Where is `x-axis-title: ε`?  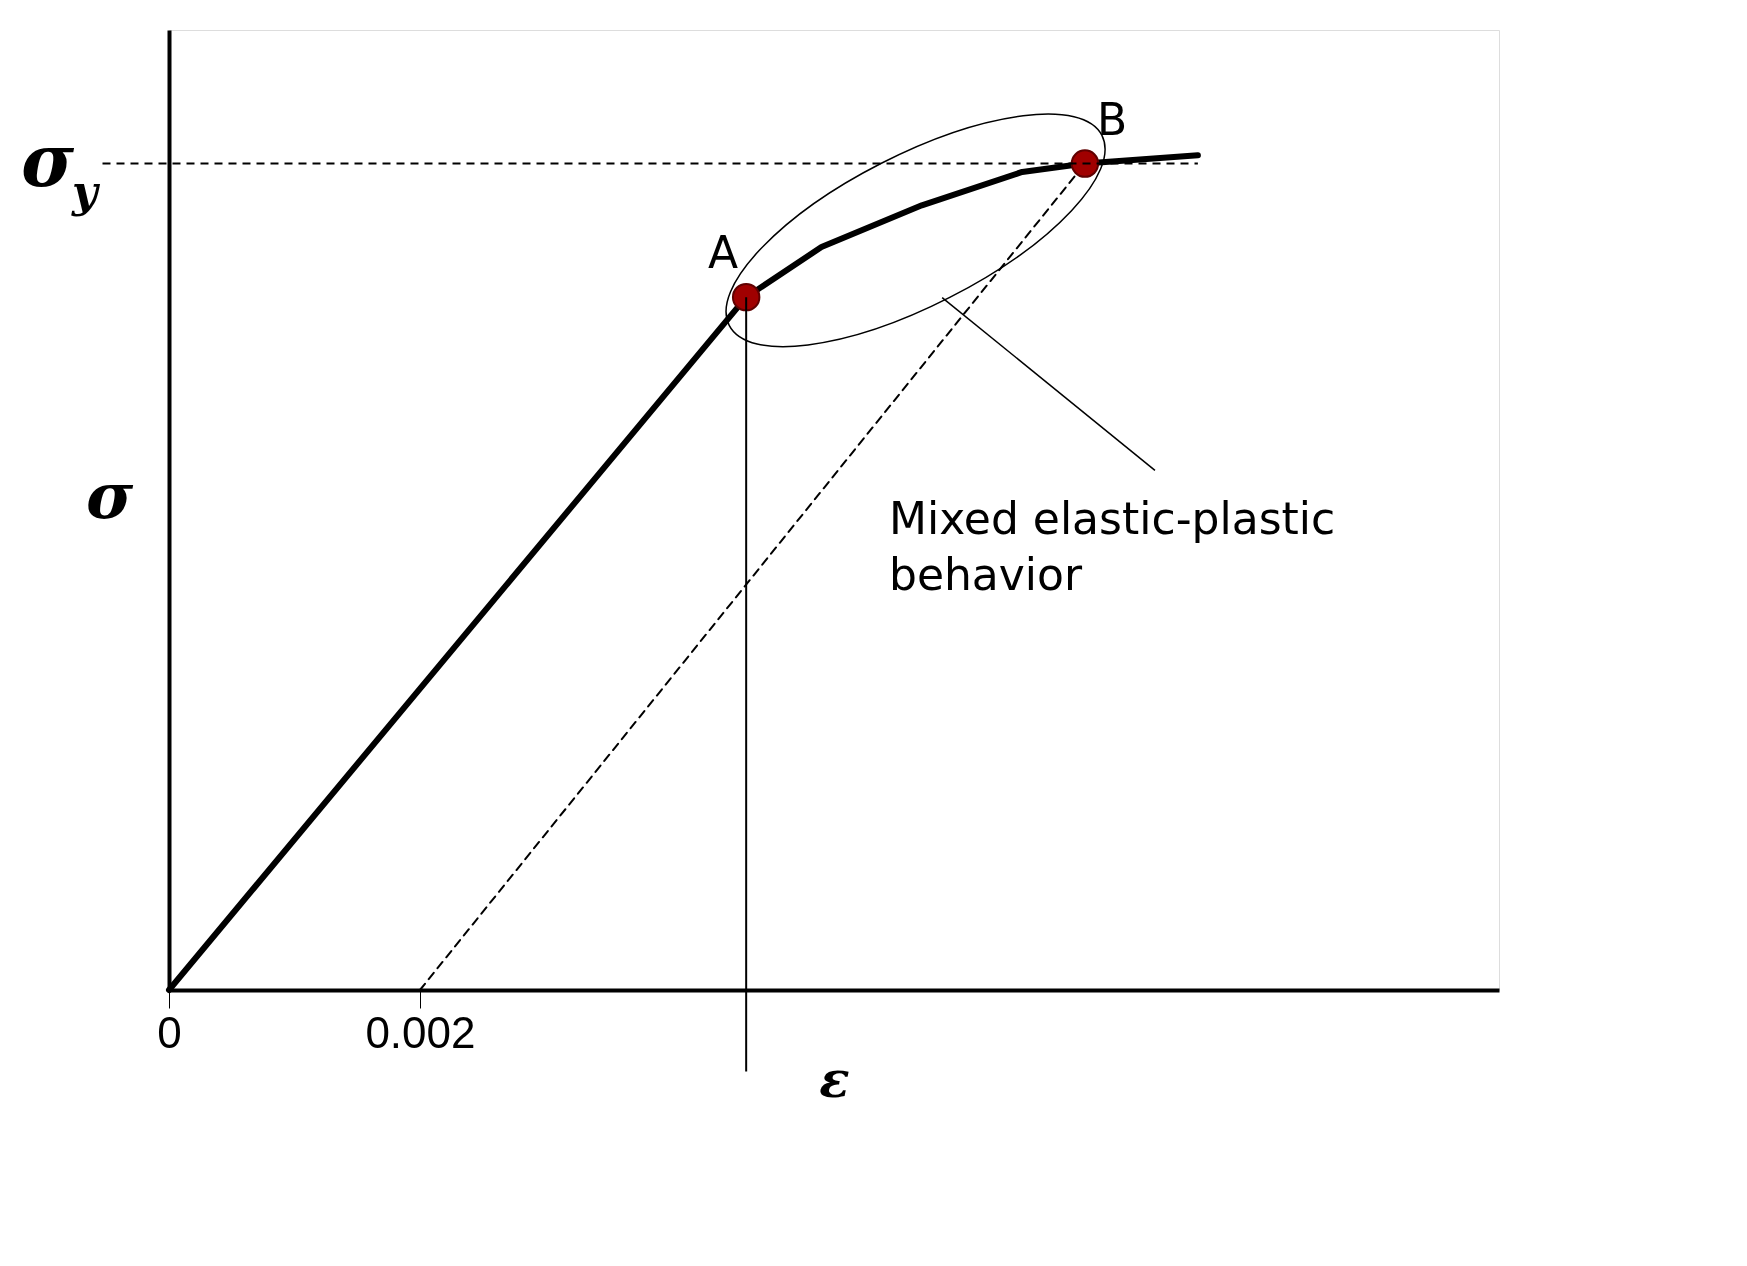
x-axis-title: ε is located at coordinates (834, 1079).